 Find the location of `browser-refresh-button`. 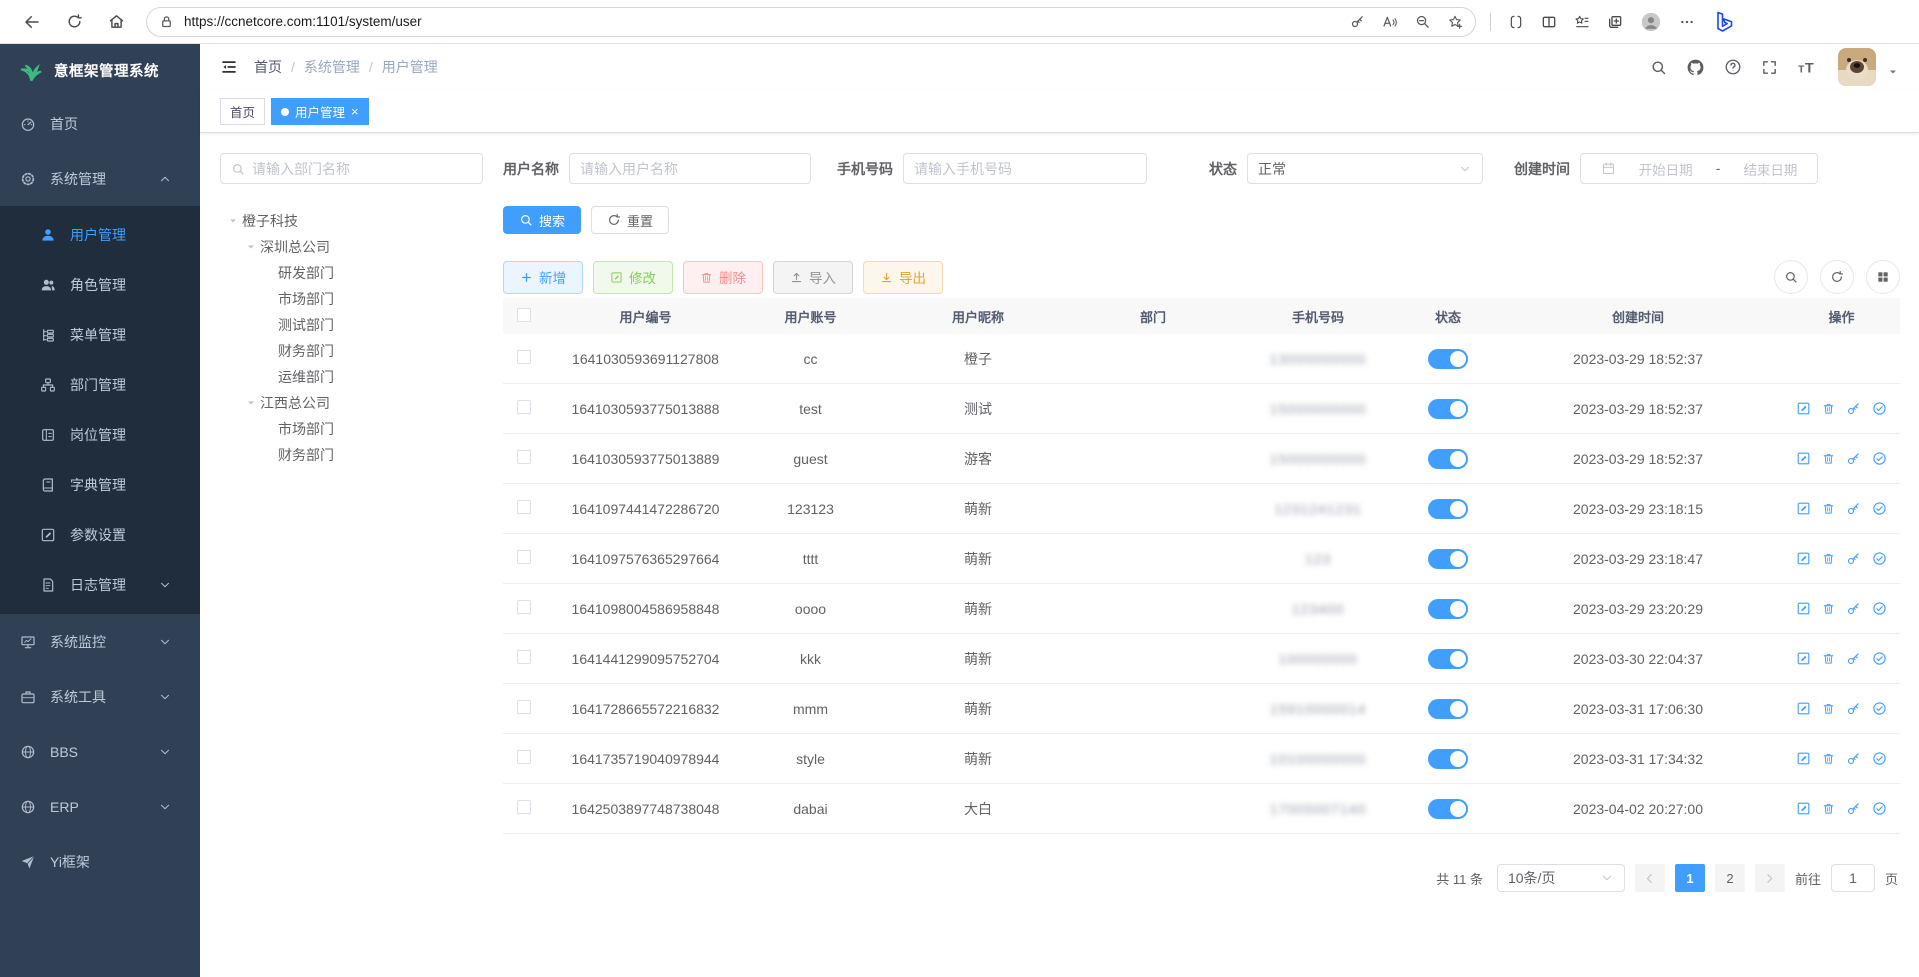

browser-refresh-button is located at coordinates (74, 22).